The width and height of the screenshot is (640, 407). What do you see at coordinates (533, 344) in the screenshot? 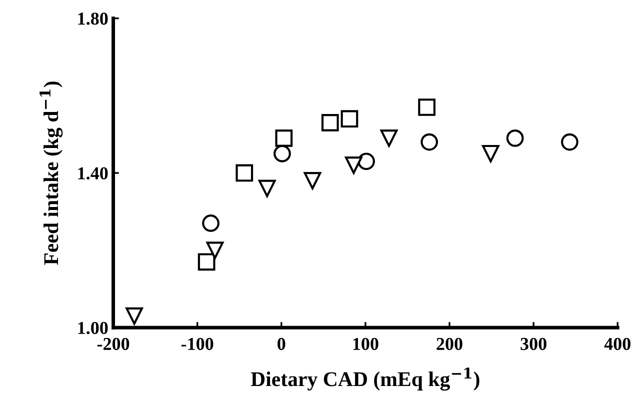
I see `x-tick-label: 300` at bounding box center [533, 344].